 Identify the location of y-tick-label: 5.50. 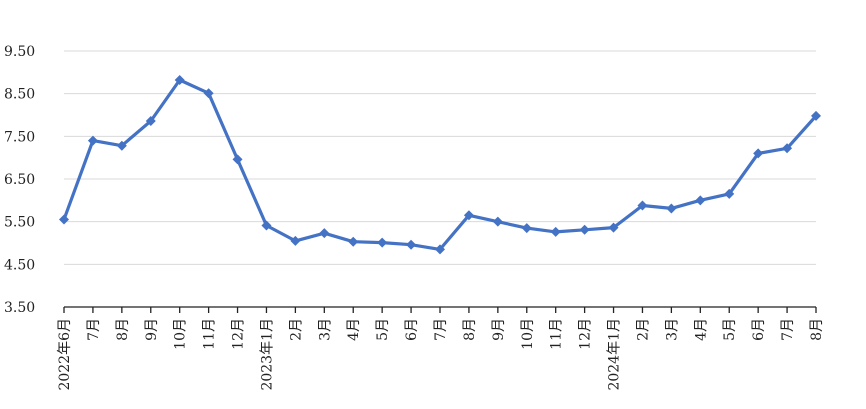
(19, 223).